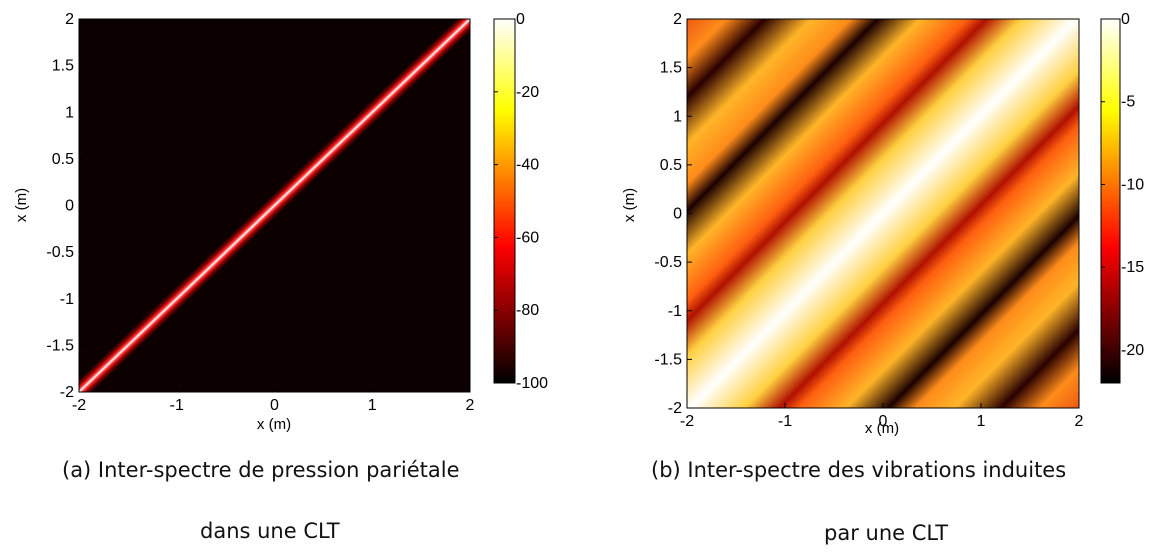 The height and width of the screenshot is (552, 1171). I want to click on colorbar-tick-label: -60, so click(527, 237).